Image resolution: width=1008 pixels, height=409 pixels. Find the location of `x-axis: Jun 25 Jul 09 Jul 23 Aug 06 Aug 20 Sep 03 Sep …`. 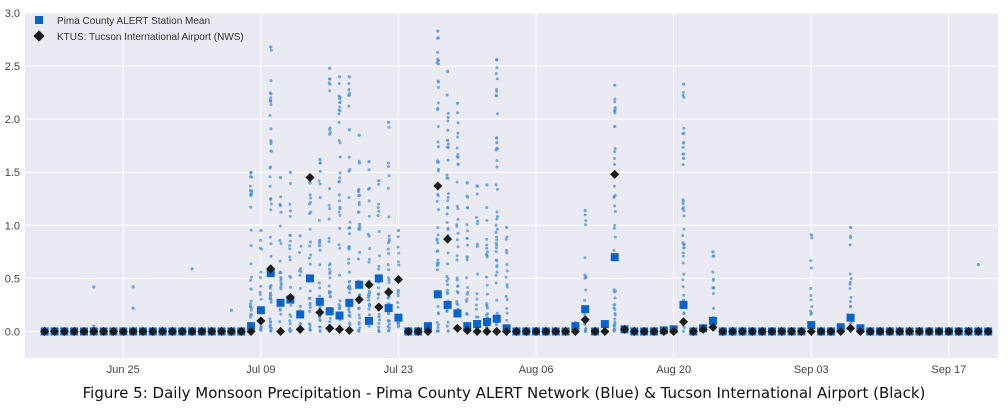

x-axis: Jun 25 Jul 09 Jul 23 Aug 06 Aug 20 Sep 03 Sep … is located at coordinates (537, 370).